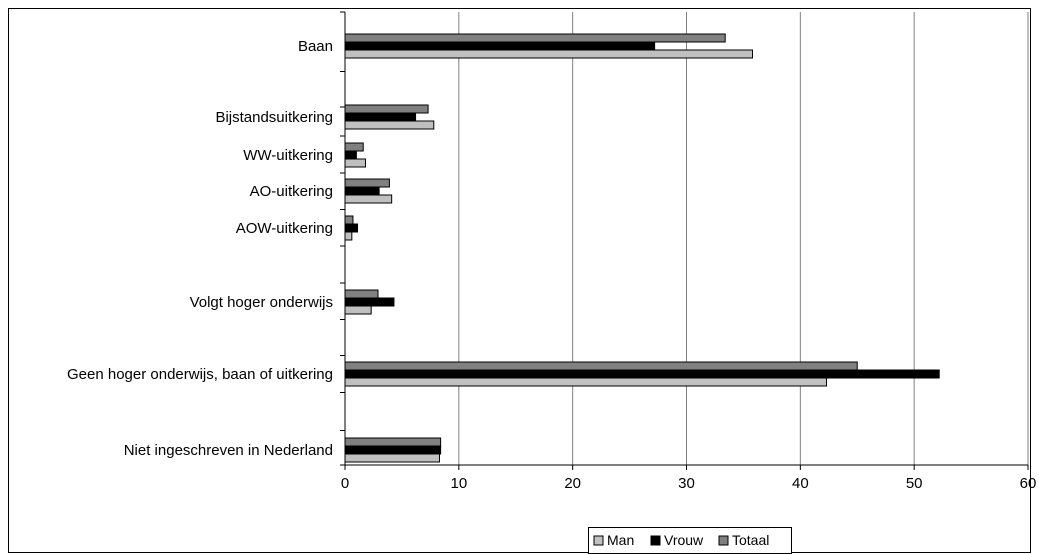  What do you see at coordinates (655, 540) in the screenshot?
I see `legend-swatch-vrouw` at bounding box center [655, 540].